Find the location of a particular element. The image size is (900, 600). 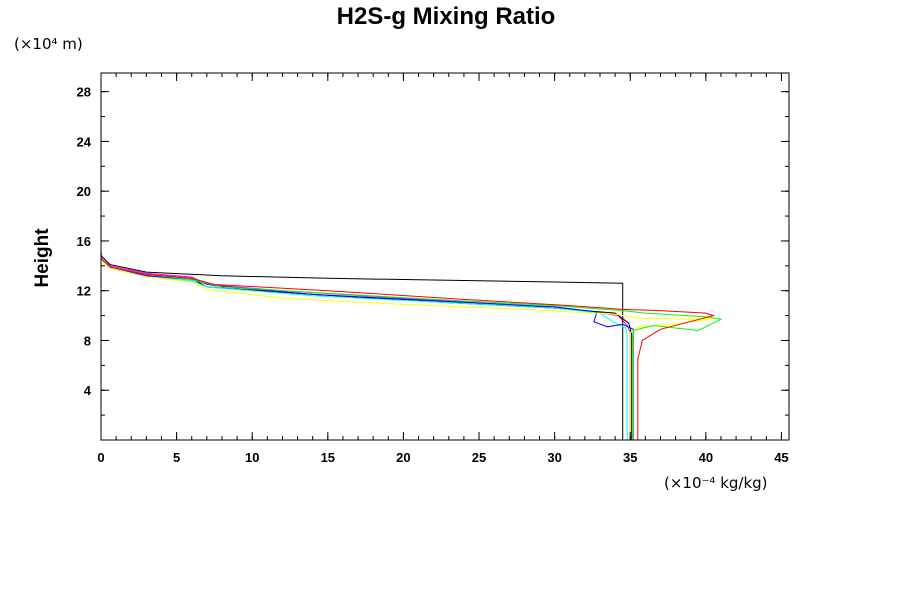

y-tick-label: 12 is located at coordinates (84, 291).